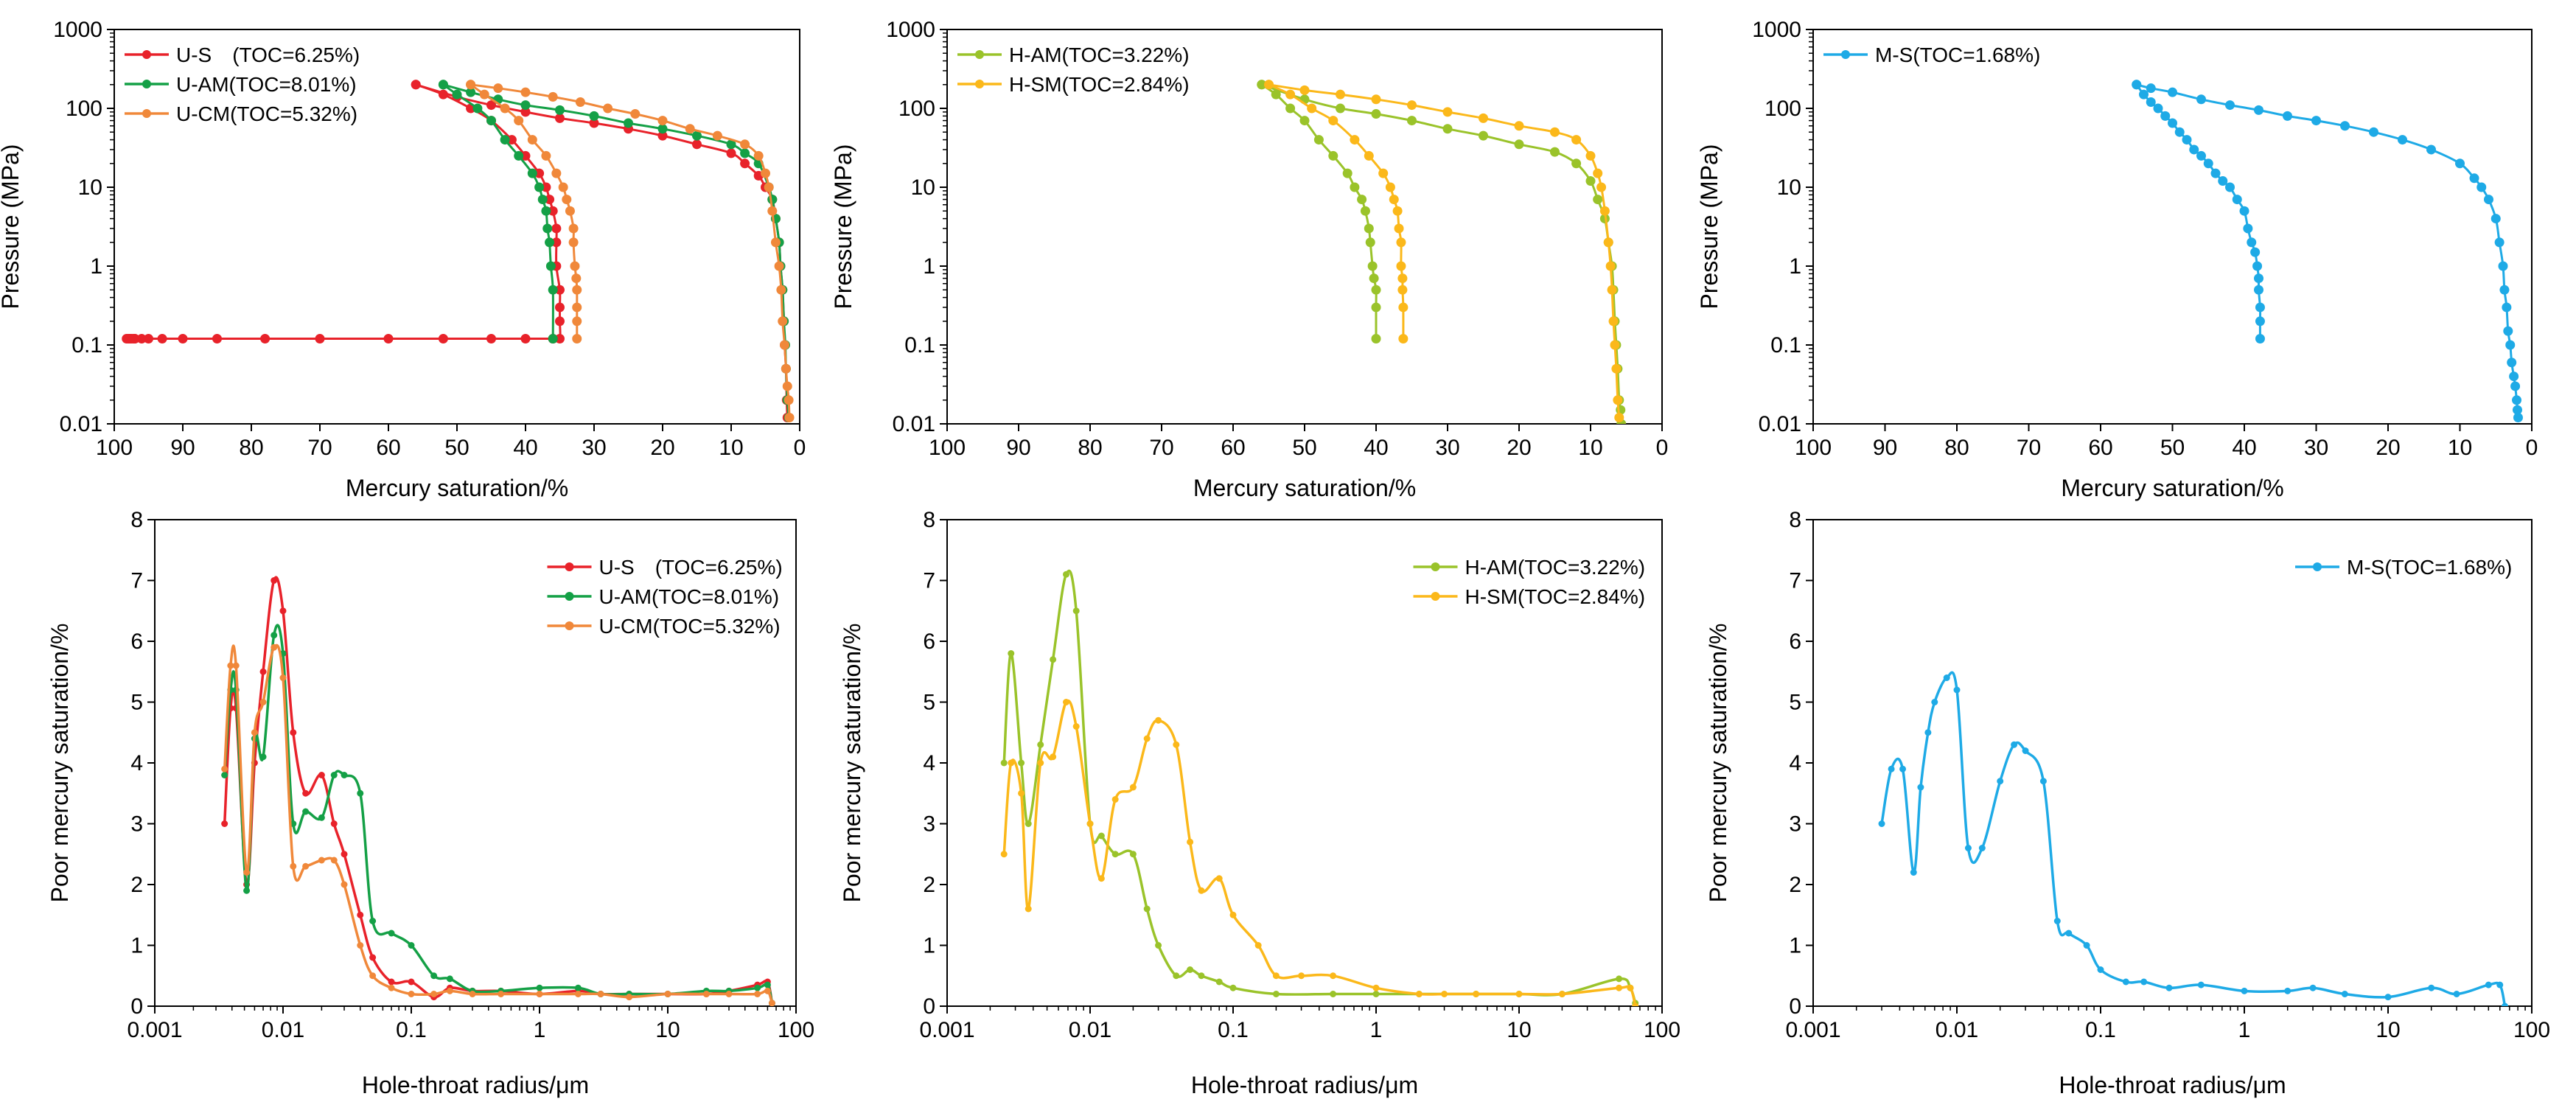 The height and width of the screenshot is (1116, 2576). Describe the element at coordinates (1813, 448) in the screenshot. I see `x-tick-label: 100` at that location.